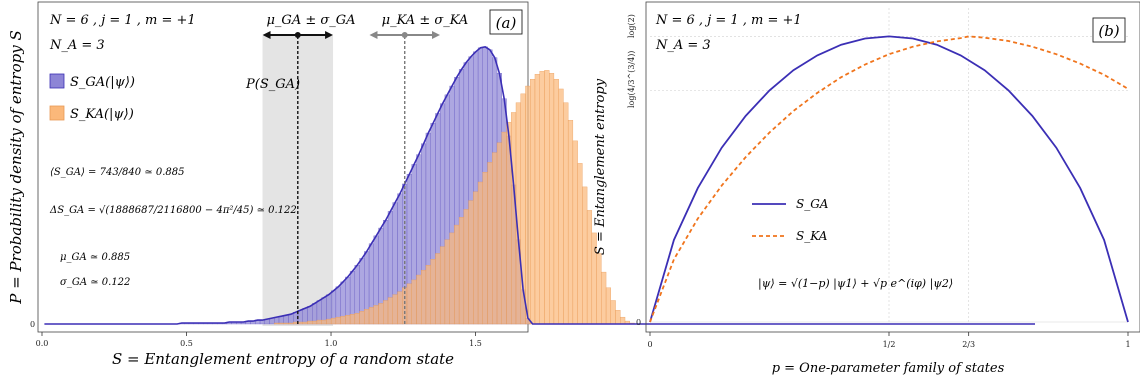 The width and height of the screenshot is (1140, 383). I want to click on panel-a-label-box, so click(506, 22).